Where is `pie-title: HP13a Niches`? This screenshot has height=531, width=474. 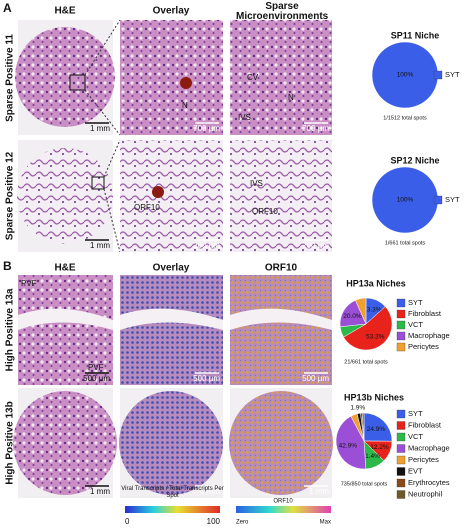
pie-title: HP13a Niches is located at coordinates (376, 283).